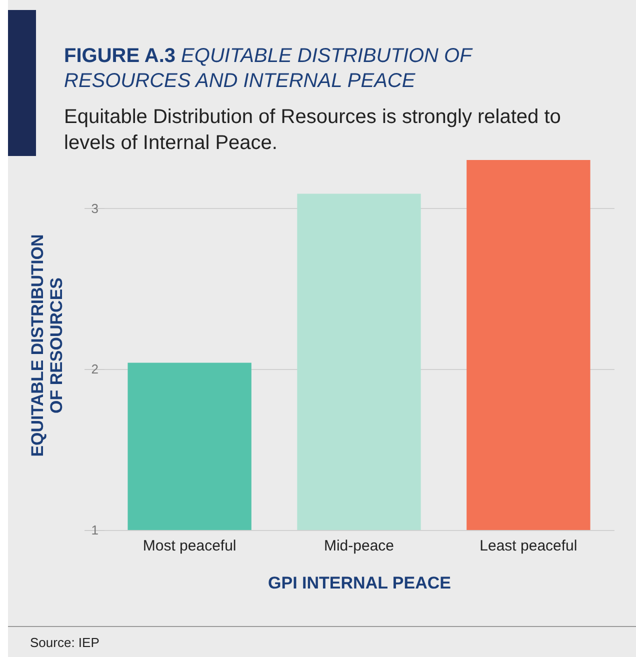 The height and width of the screenshot is (657, 636). What do you see at coordinates (313, 130) in the screenshot?
I see `chart-subtitle: Equitable Distribution of Resources is strongly related to levels of Internal Peace.` at bounding box center [313, 130].